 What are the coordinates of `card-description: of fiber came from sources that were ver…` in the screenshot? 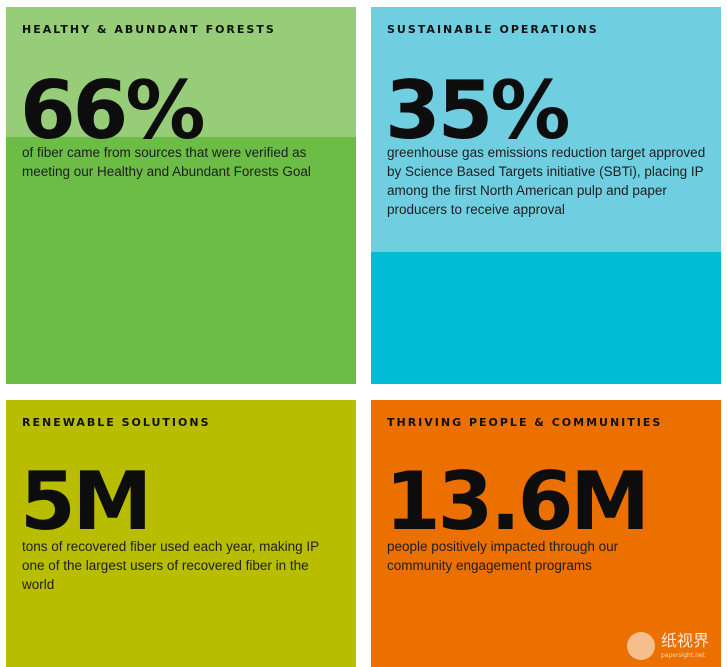 It's located at (166, 162).